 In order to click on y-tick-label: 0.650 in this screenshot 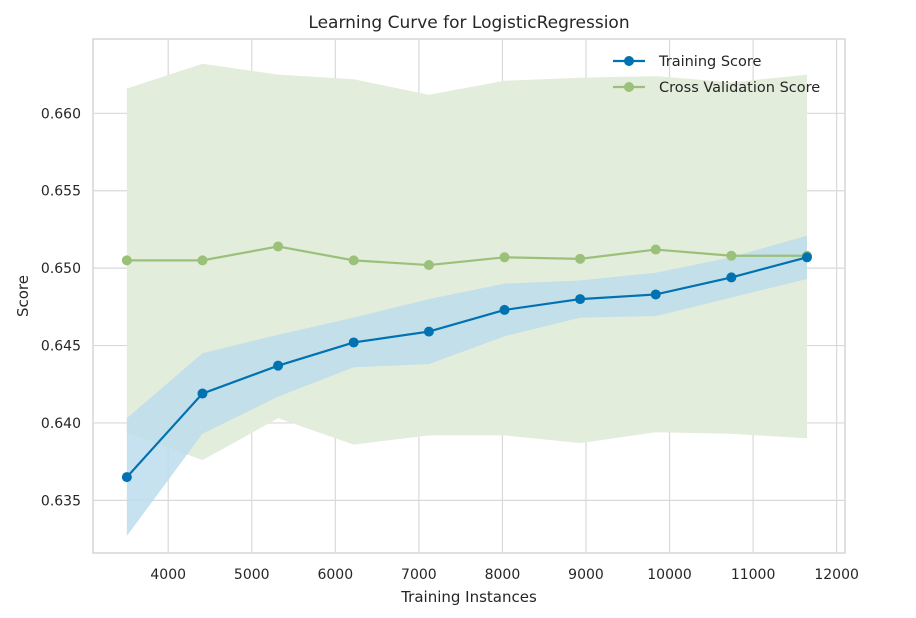, I will do `click(61, 269)`.